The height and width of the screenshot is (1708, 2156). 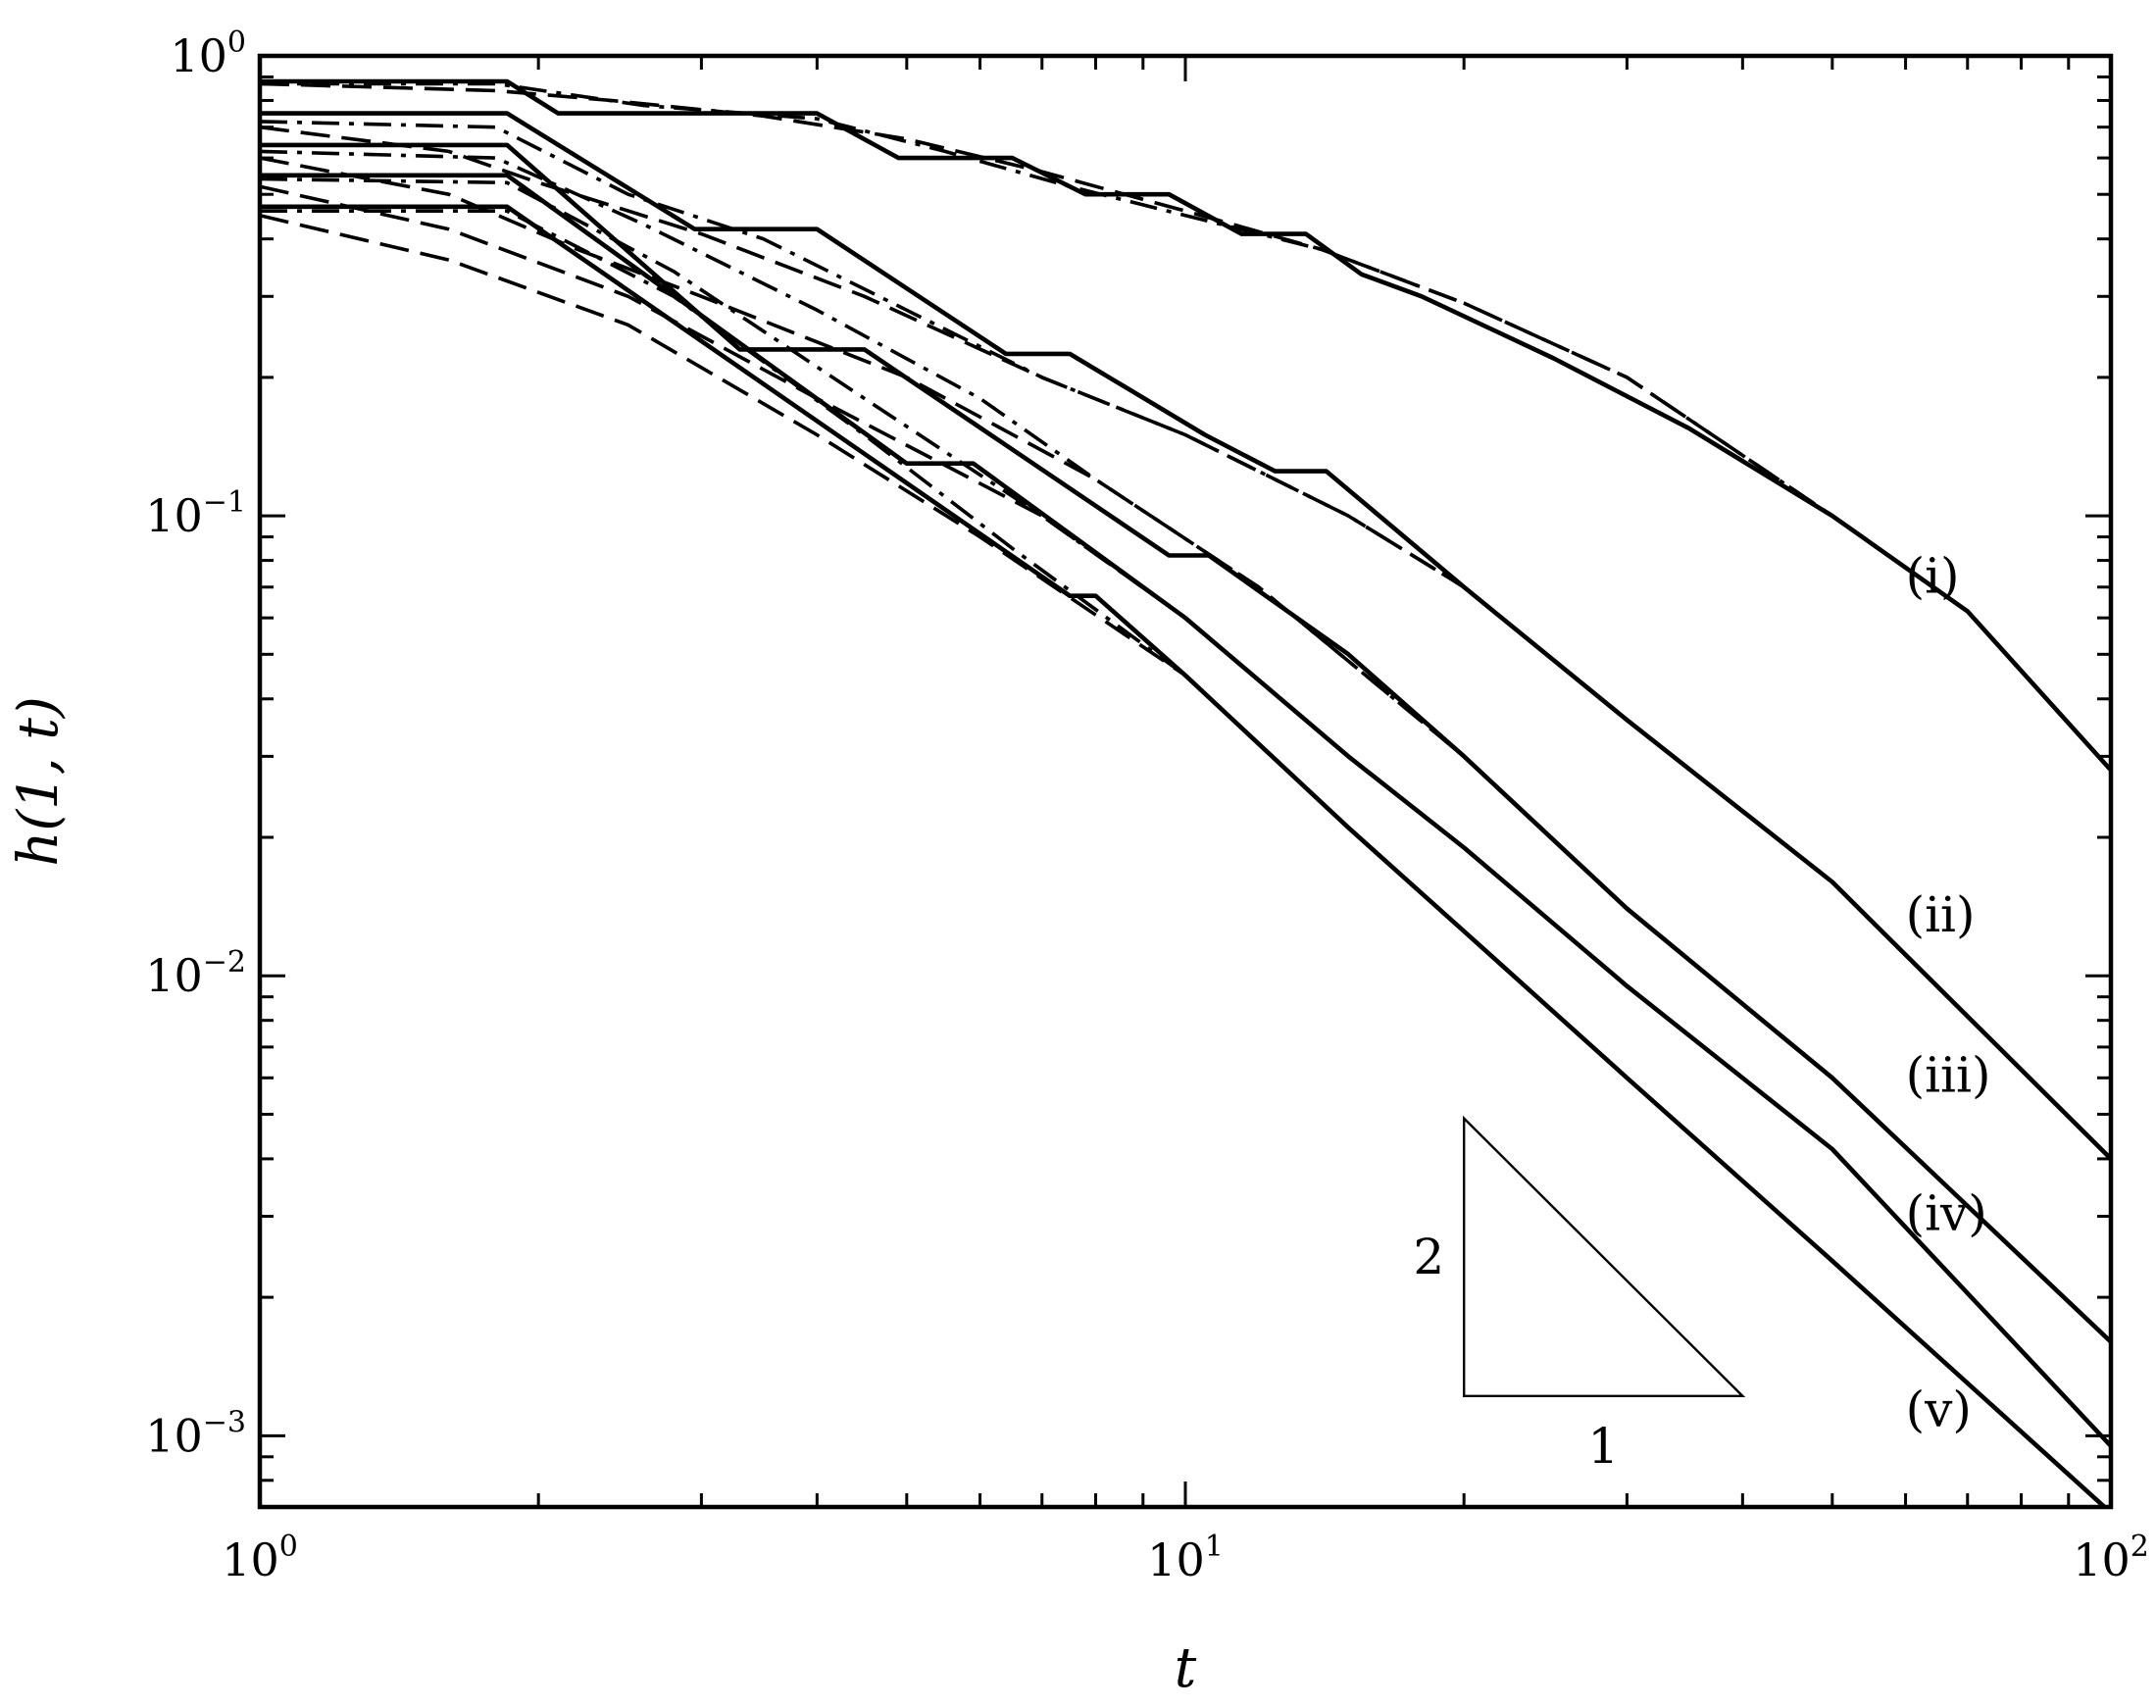 I want to click on x-axis-label: t, so click(x=1186, y=1668).